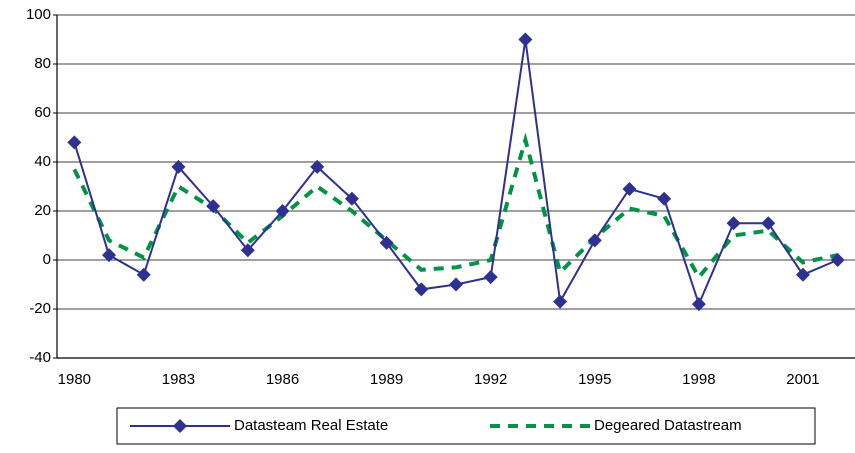  What do you see at coordinates (386, 379) in the screenshot?
I see `x-tick-label: 1989` at bounding box center [386, 379].